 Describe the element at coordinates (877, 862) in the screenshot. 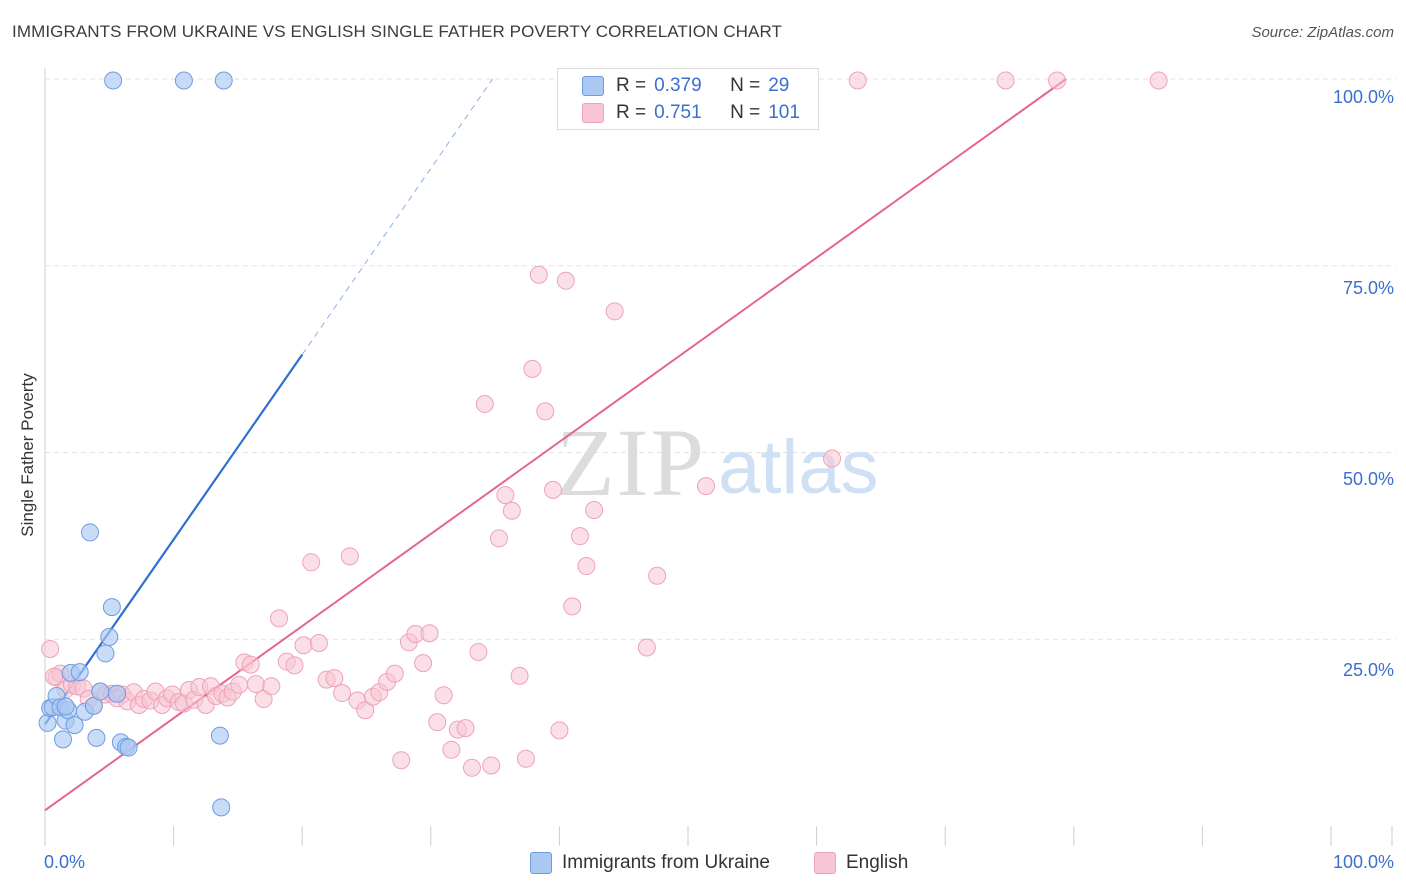

I see `legend-label-english: English` at that location.